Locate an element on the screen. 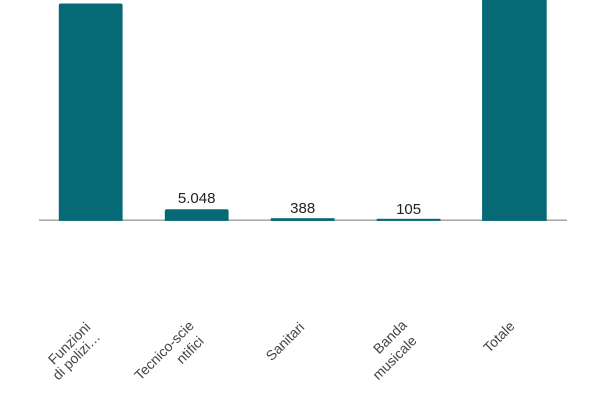  svg-text: 105 is located at coordinates (408, 209).